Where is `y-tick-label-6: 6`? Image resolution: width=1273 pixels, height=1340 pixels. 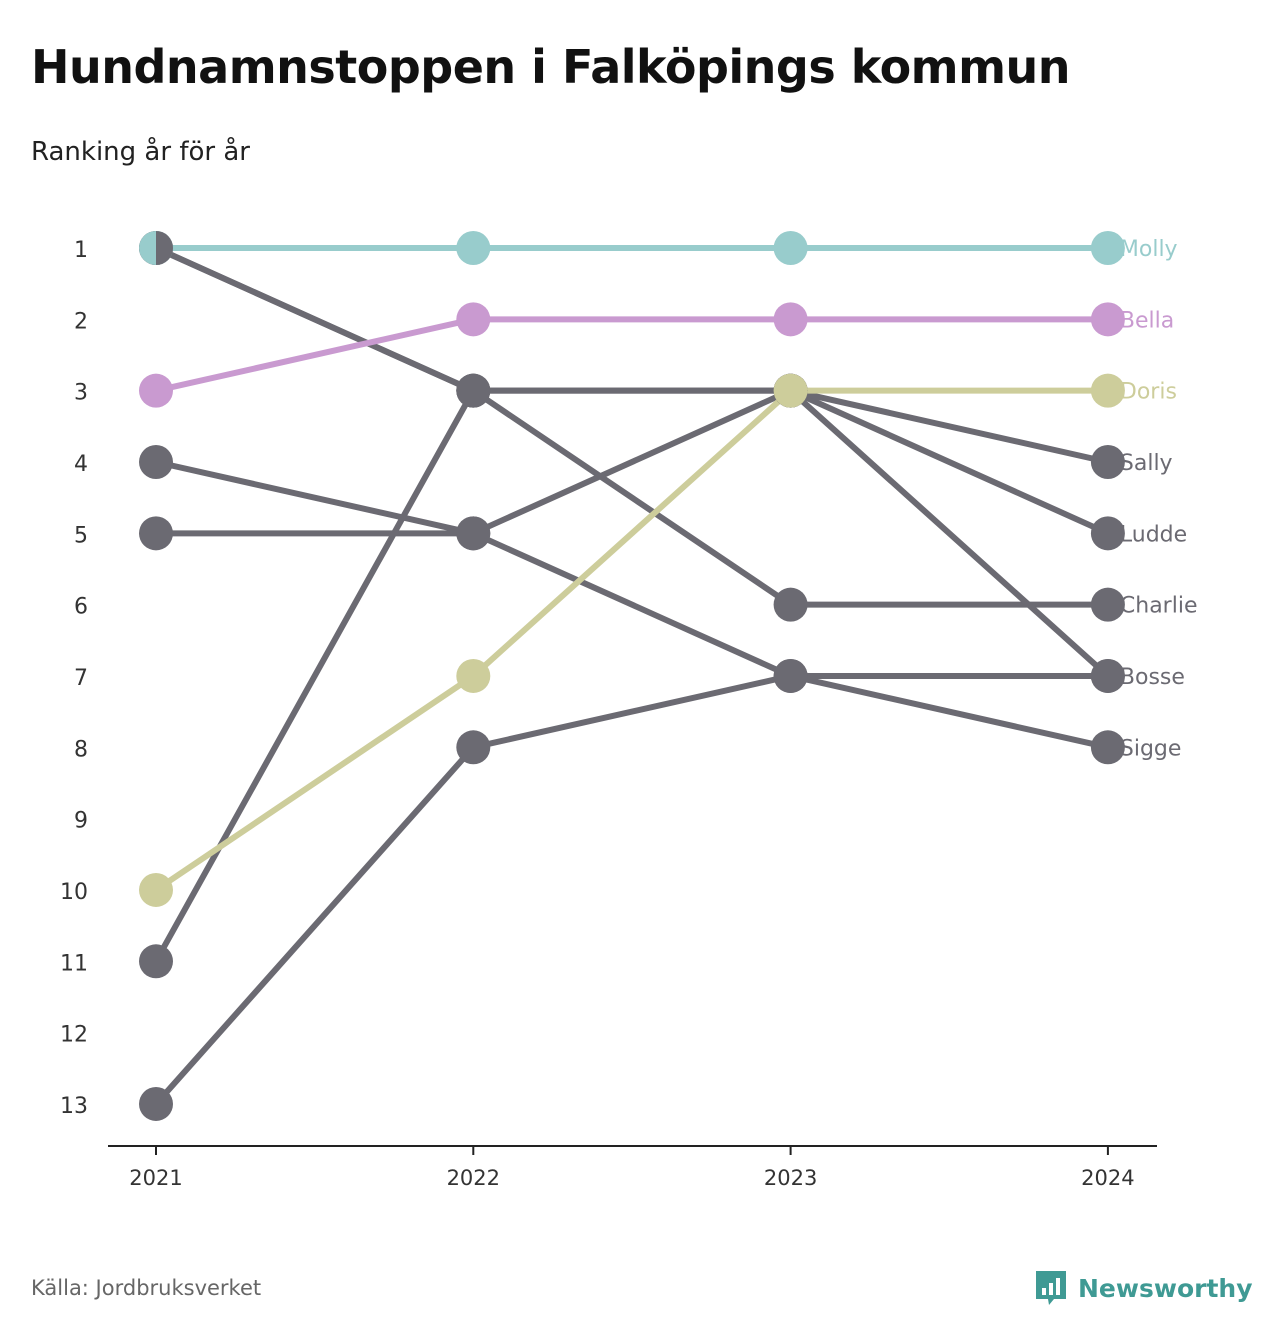
y-tick-label-6: 6 is located at coordinates (81, 607).